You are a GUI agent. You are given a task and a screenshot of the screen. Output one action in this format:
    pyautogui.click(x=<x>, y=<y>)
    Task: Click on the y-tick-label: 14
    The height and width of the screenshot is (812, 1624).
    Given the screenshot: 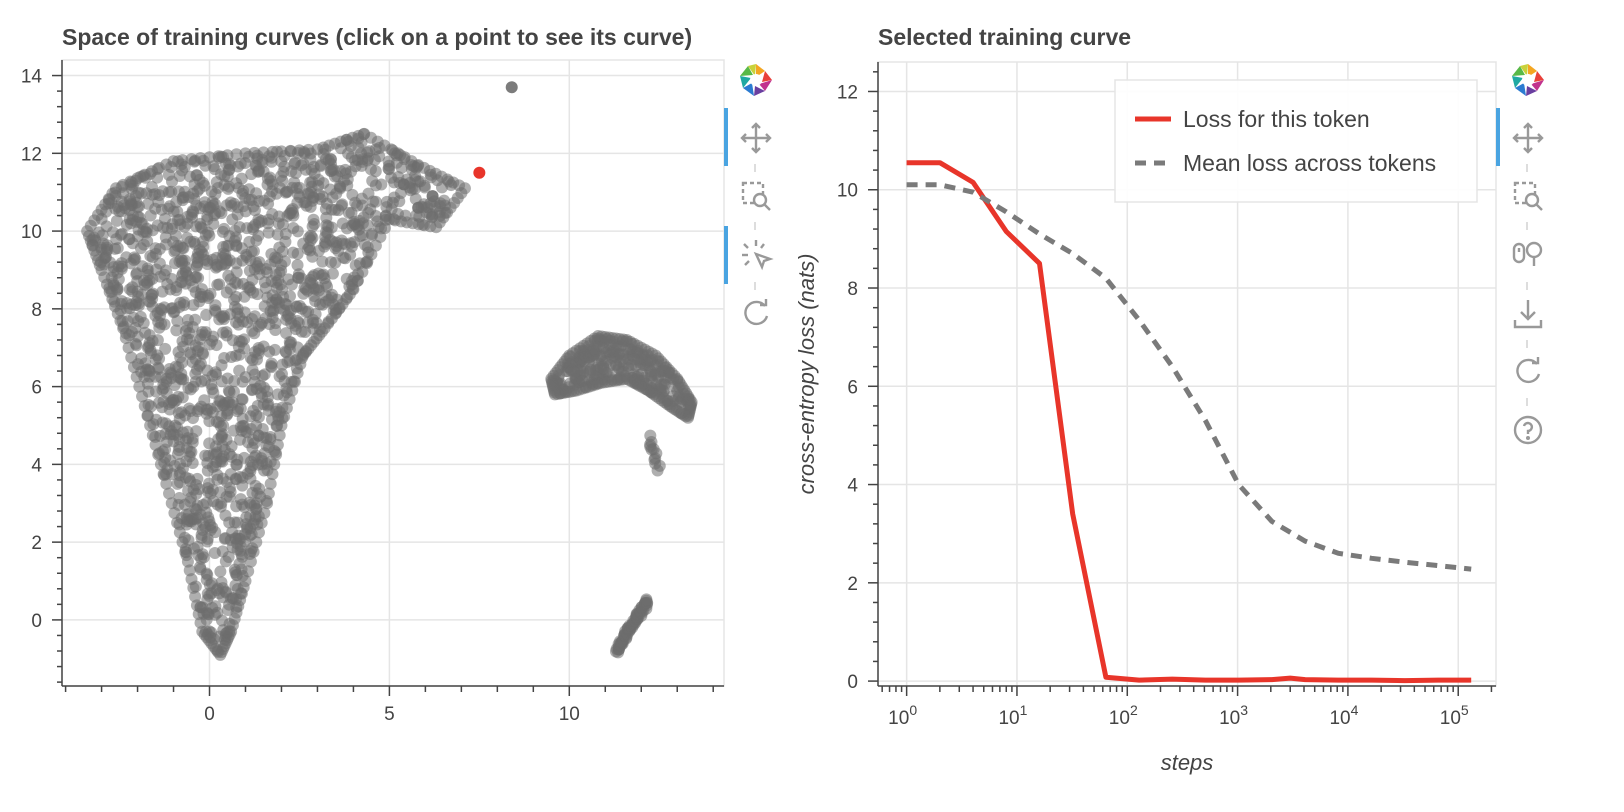 What is the action you would take?
    pyautogui.click(x=32, y=77)
    